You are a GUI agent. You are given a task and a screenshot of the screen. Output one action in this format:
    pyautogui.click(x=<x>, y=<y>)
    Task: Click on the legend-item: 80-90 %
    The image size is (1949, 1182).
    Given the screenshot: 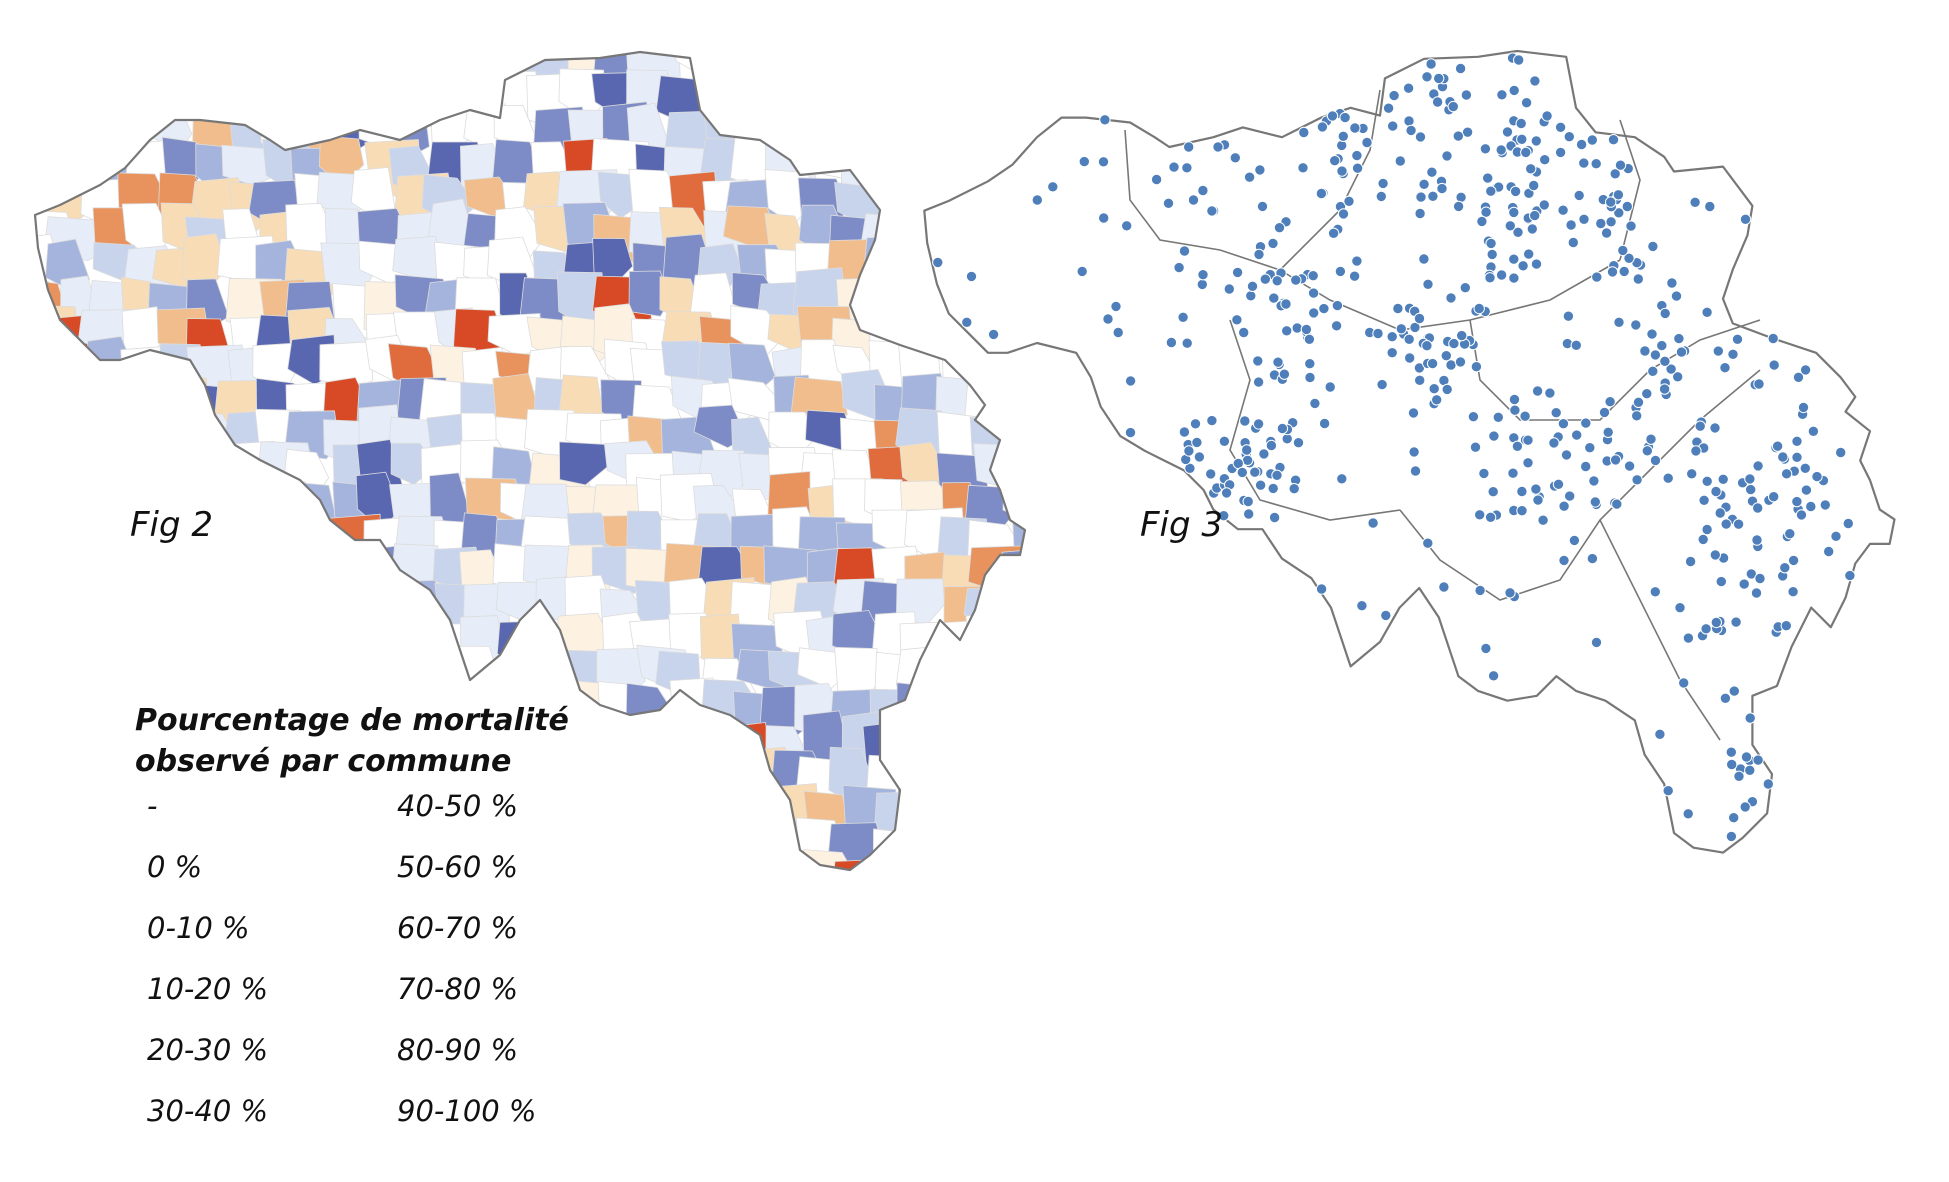 What is the action you would take?
    pyautogui.click(x=458, y=1050)
    